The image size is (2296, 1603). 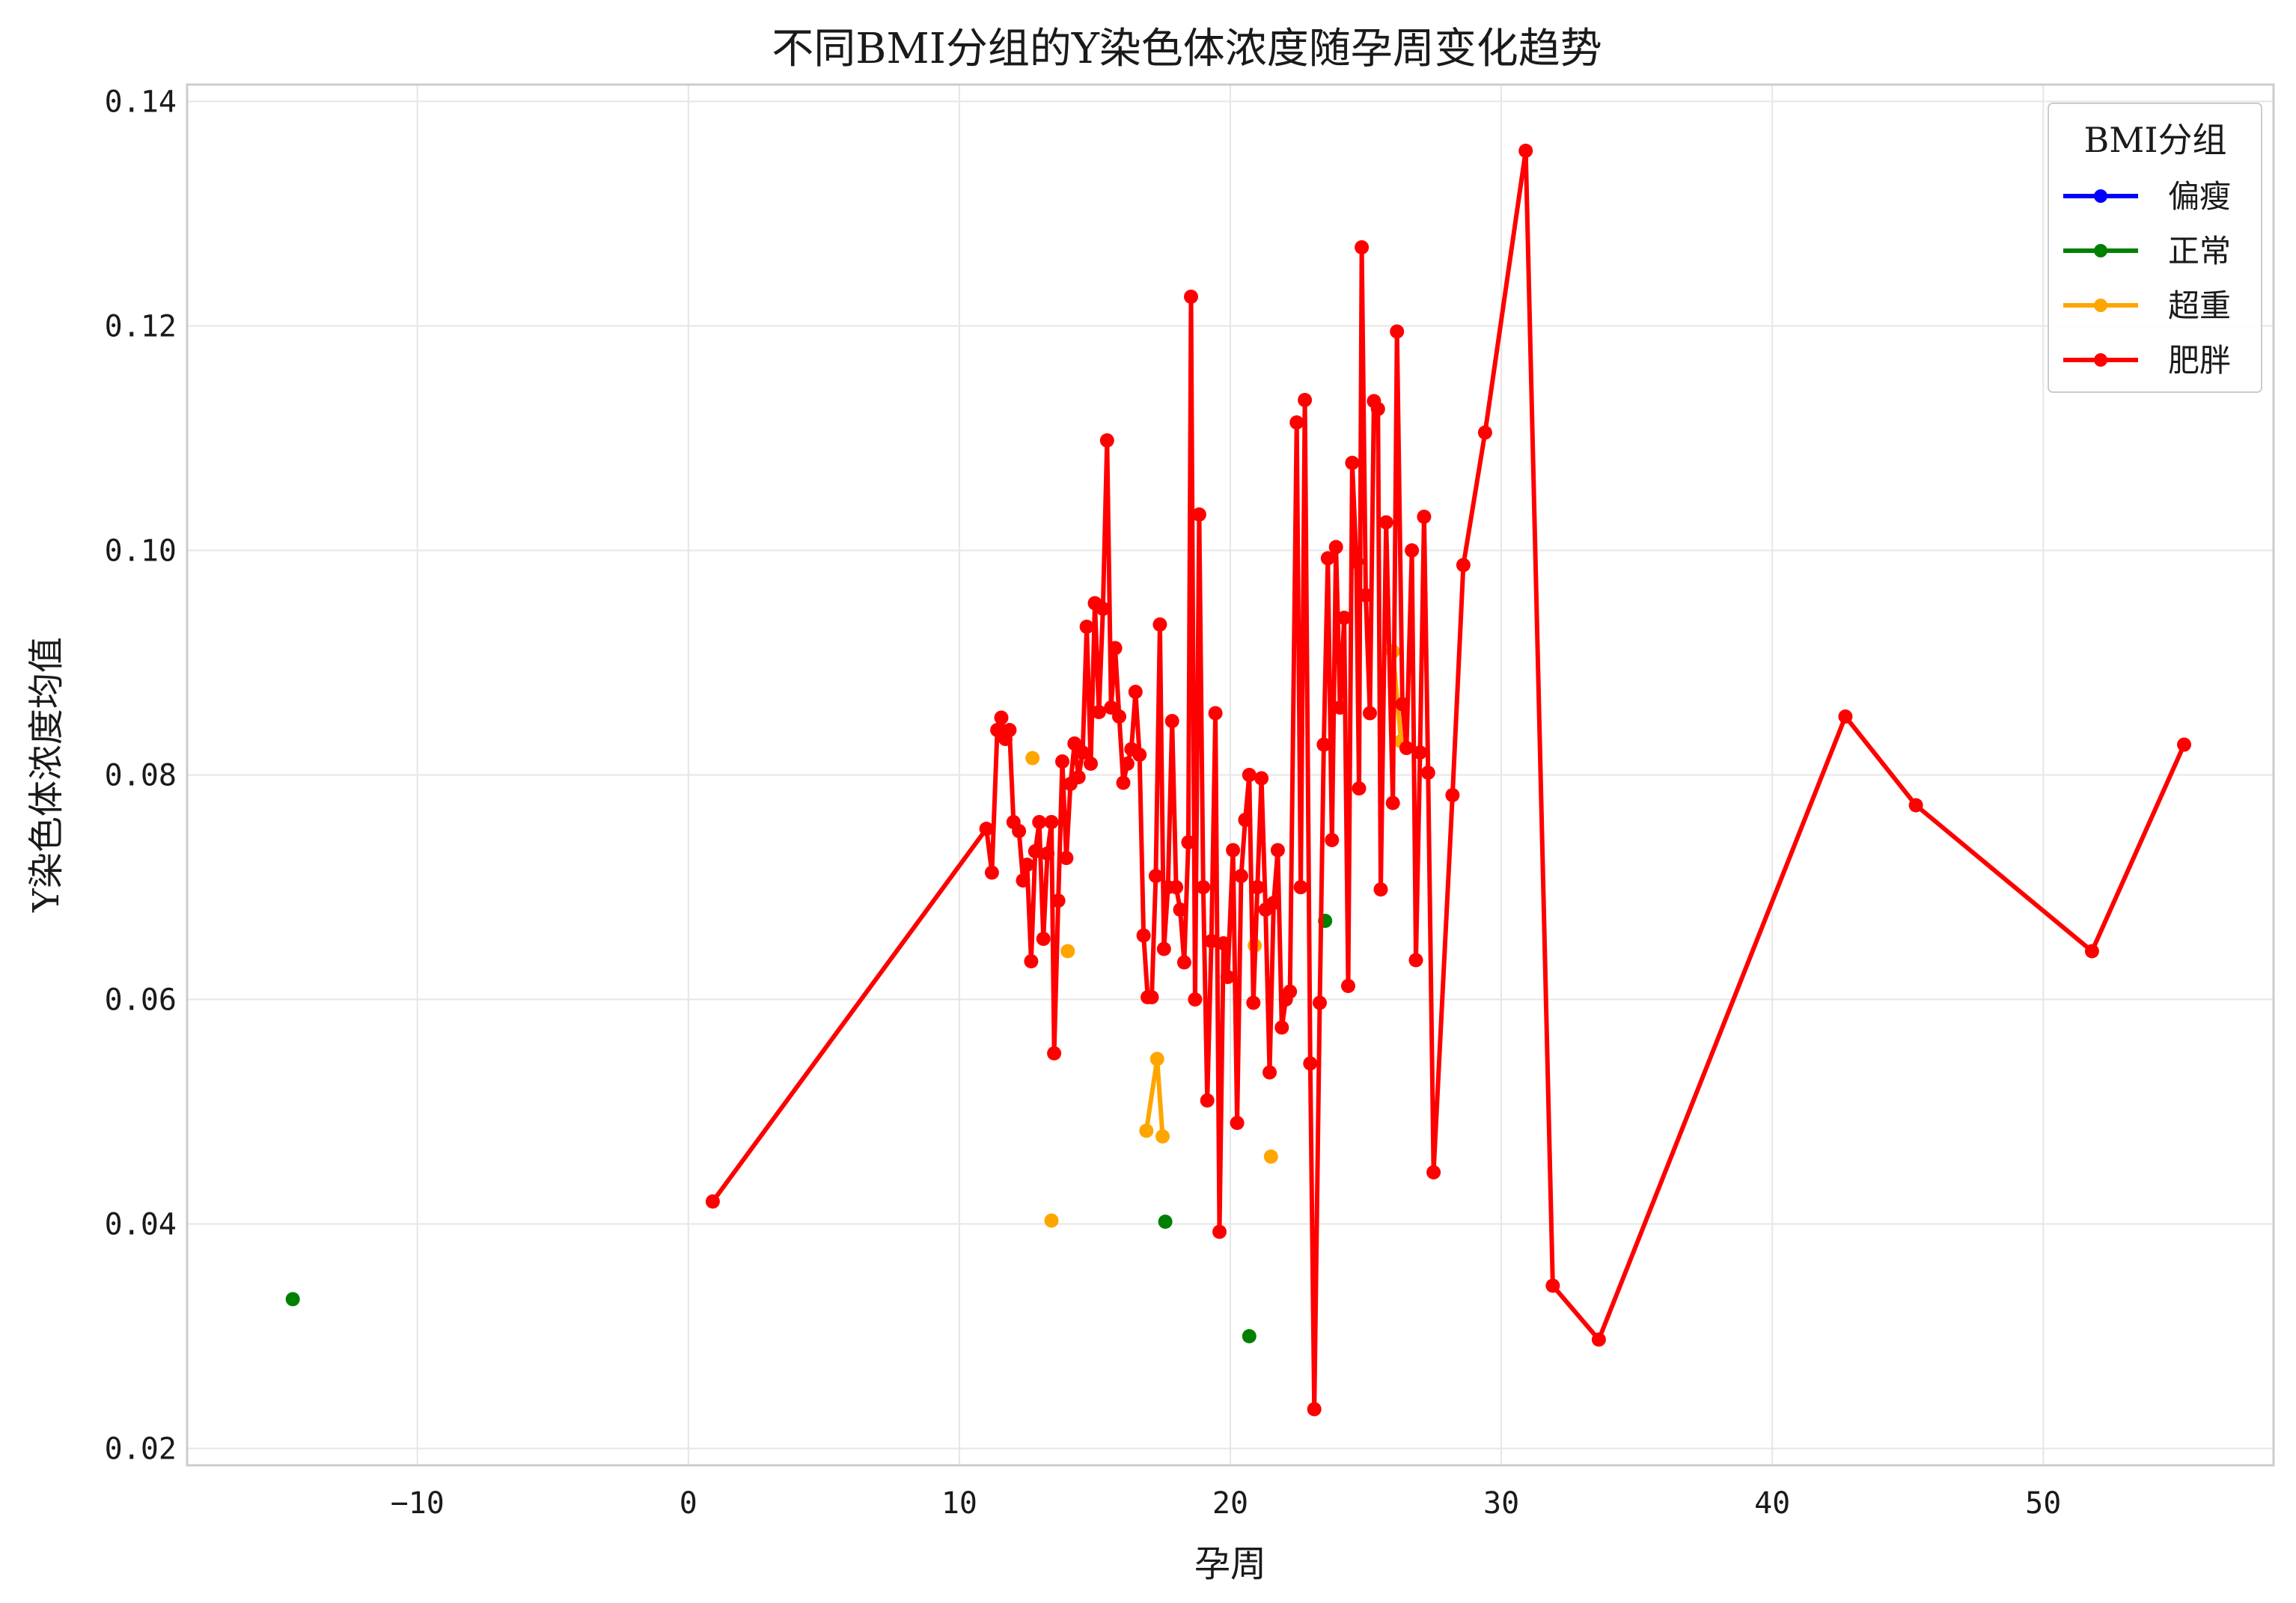 I want to click on legend-label: 正常, so click(x=2199, y=251).